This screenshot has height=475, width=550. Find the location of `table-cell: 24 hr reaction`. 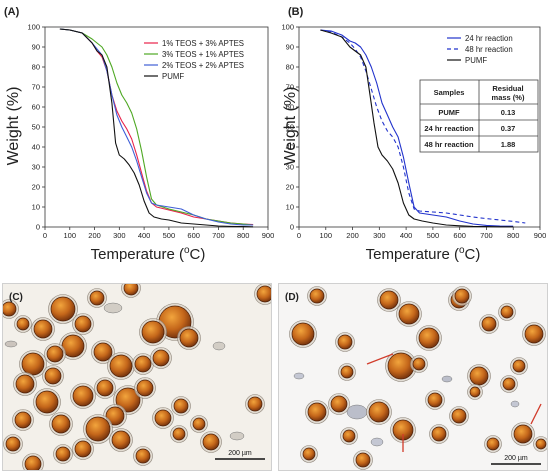

table-cell: 24 hr reaction is located at coordinates (449, 128).